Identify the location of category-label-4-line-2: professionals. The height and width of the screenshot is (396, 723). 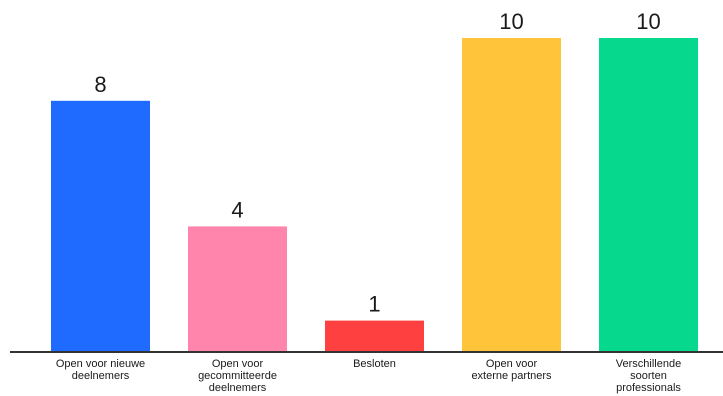
(648, 388).